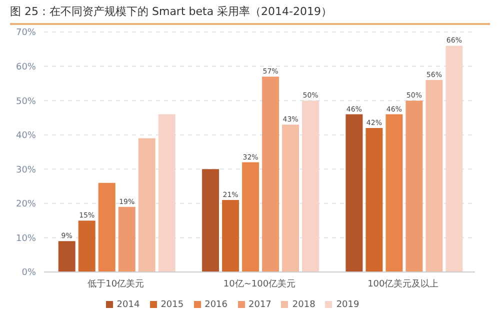 This screenshot has width=499, height=332. What do you see at coordinates (260, 305) in the screenshot?
I see `legend-label: 2017` at bounding box center [260, 305].